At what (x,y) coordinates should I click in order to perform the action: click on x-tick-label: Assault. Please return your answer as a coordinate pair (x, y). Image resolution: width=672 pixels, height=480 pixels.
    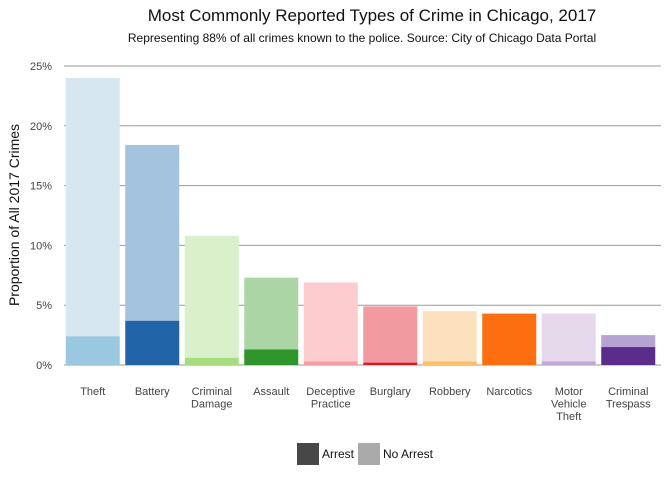
    Looking at the image, I should click on (271, 392).